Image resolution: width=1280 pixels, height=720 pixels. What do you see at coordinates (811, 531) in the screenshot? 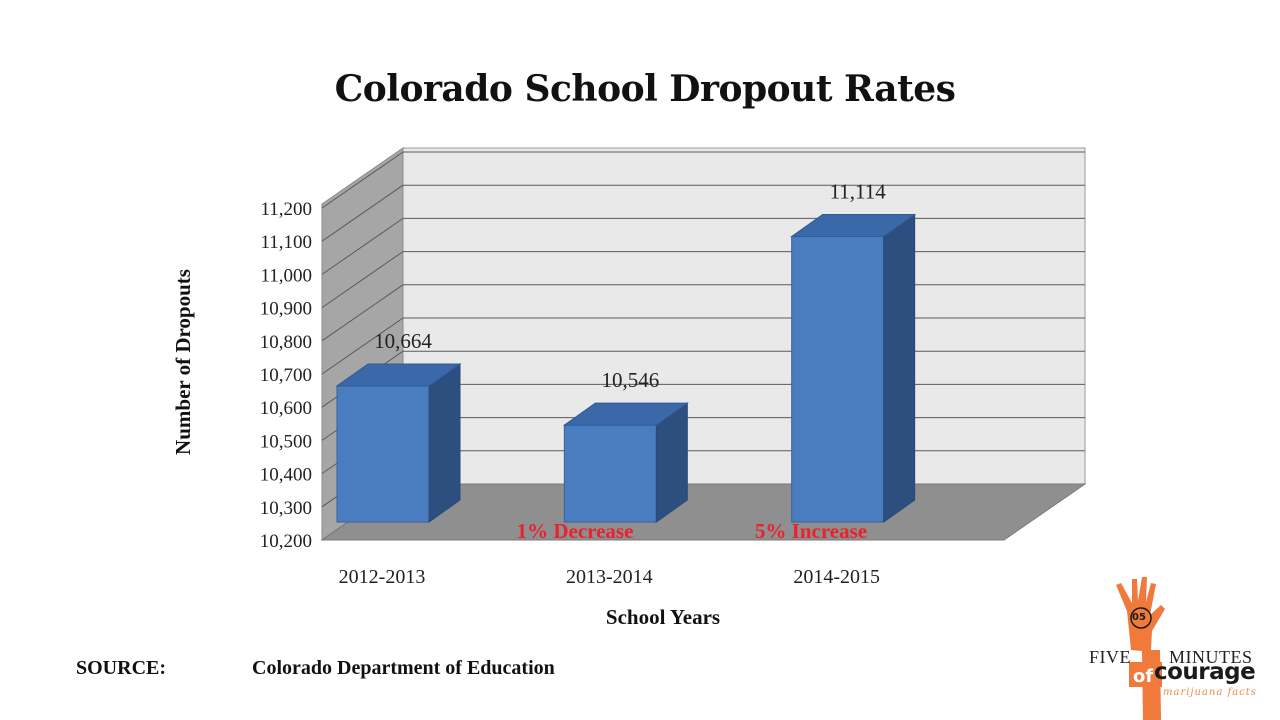
I see `annotation: 5% Increase` at bounding box center [811, 531].